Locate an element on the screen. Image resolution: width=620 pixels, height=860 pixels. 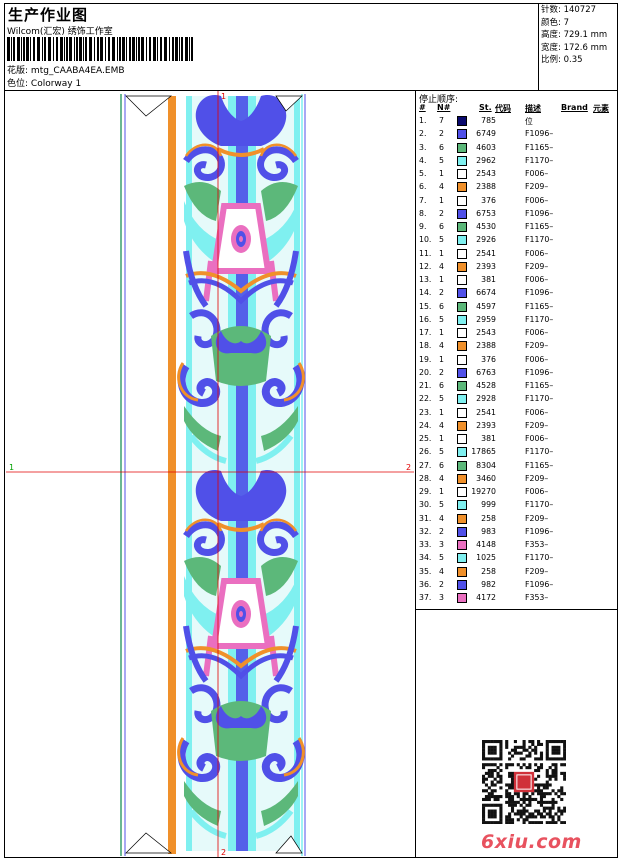
stitch-count: 983 is located at coordinates (488, 531).